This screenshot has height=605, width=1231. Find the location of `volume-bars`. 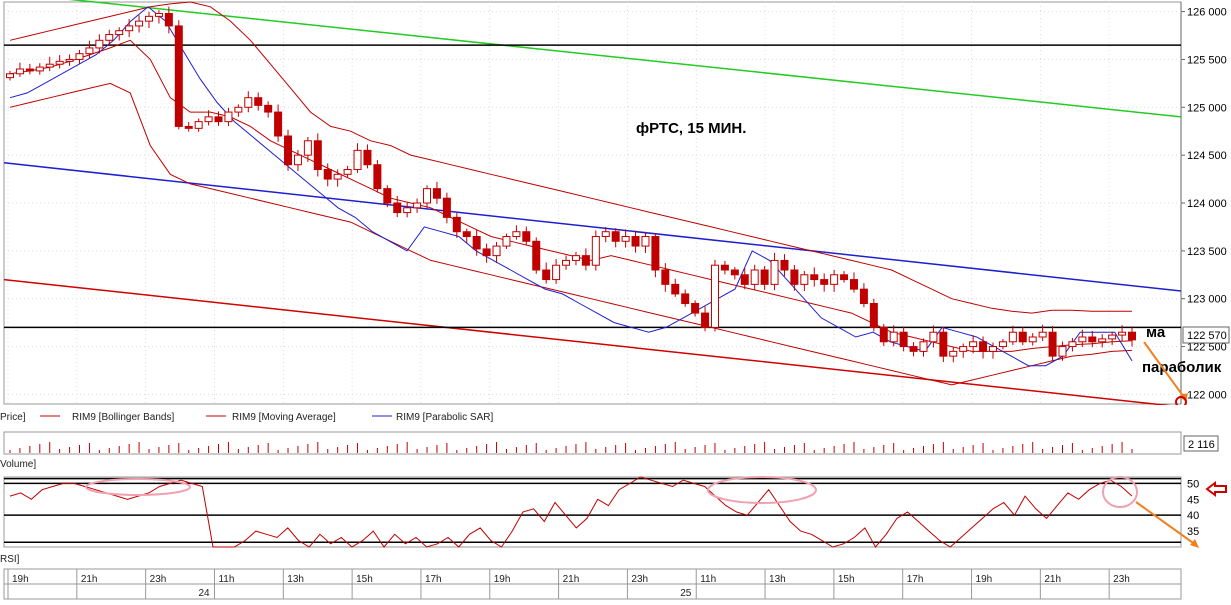

volume-bars is located at coordinates (571, 447).